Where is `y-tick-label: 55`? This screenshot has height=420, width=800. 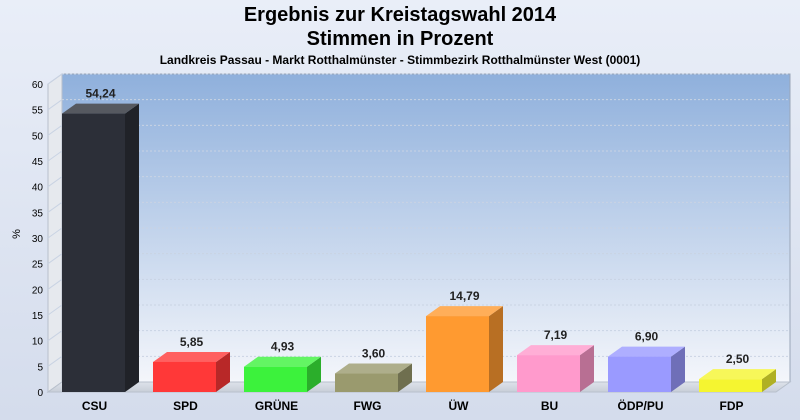 y-tick-label: 55 is located at coordinates (38, 111).